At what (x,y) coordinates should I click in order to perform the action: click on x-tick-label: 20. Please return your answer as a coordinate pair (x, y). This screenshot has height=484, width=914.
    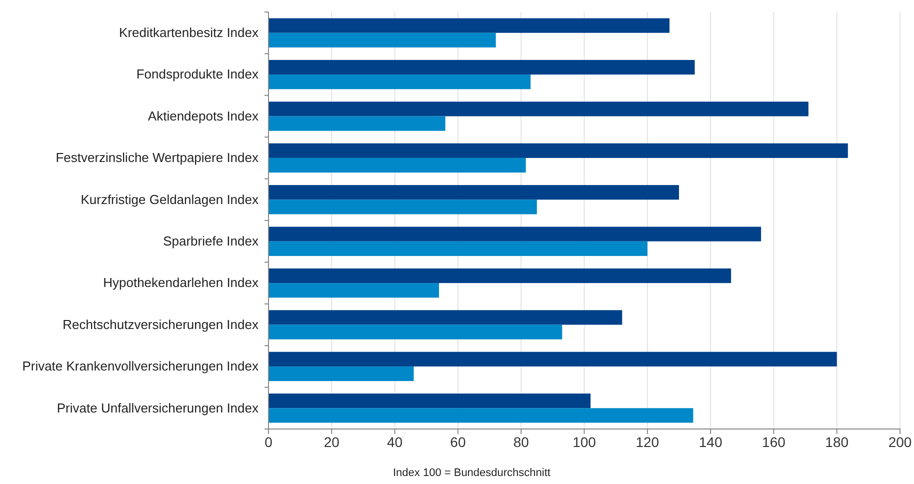
    Looking at the image, I should click on (332, 442).